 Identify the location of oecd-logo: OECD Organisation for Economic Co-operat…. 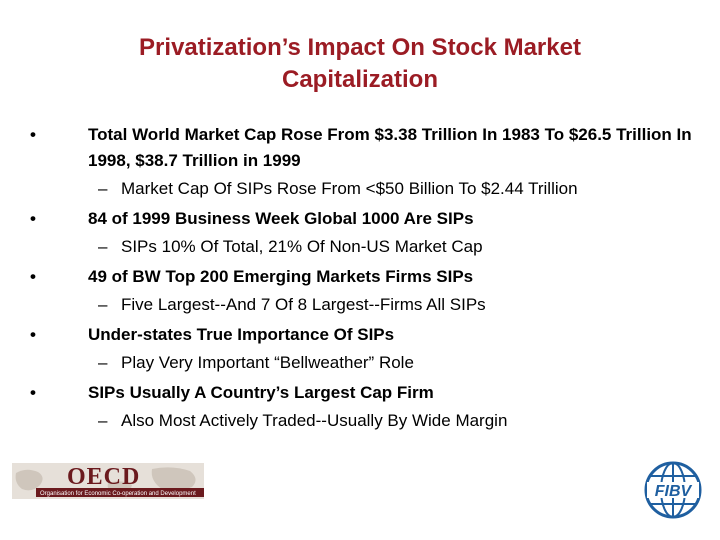
(108, 481).